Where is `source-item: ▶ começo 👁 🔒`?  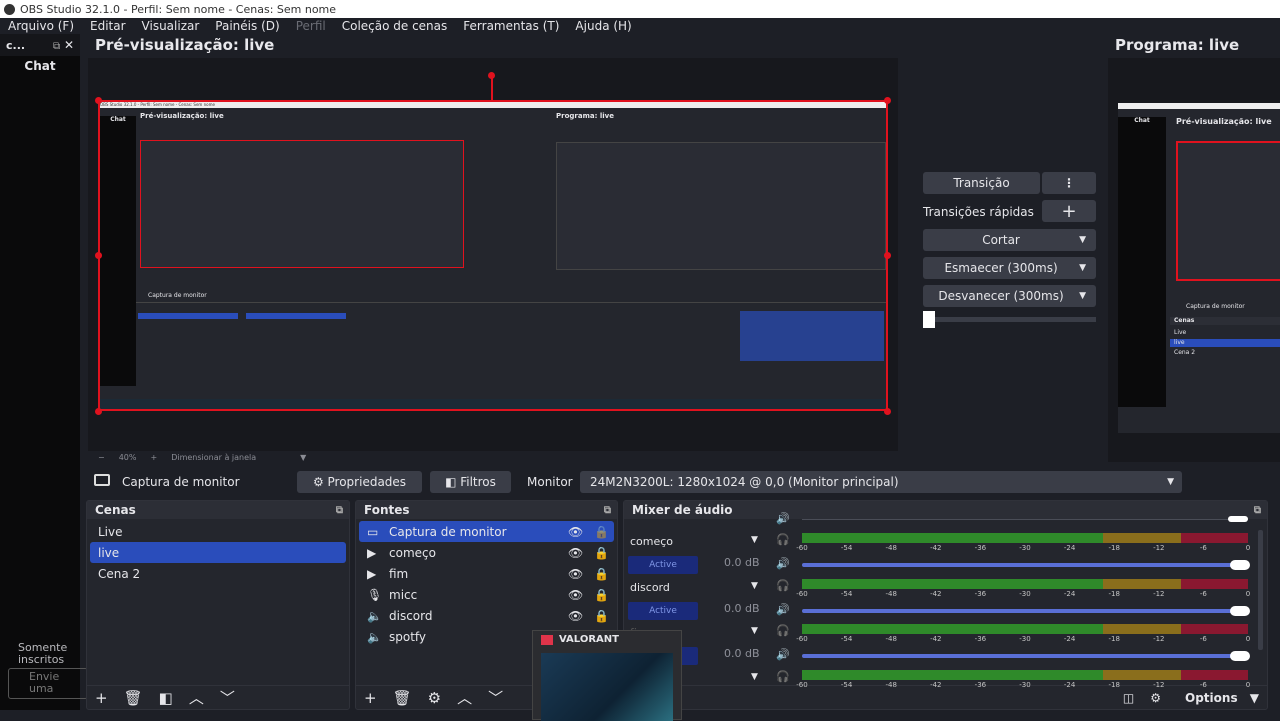
source-item: ▶ começo 👁 🔒 is located at coordinates (486, 552).